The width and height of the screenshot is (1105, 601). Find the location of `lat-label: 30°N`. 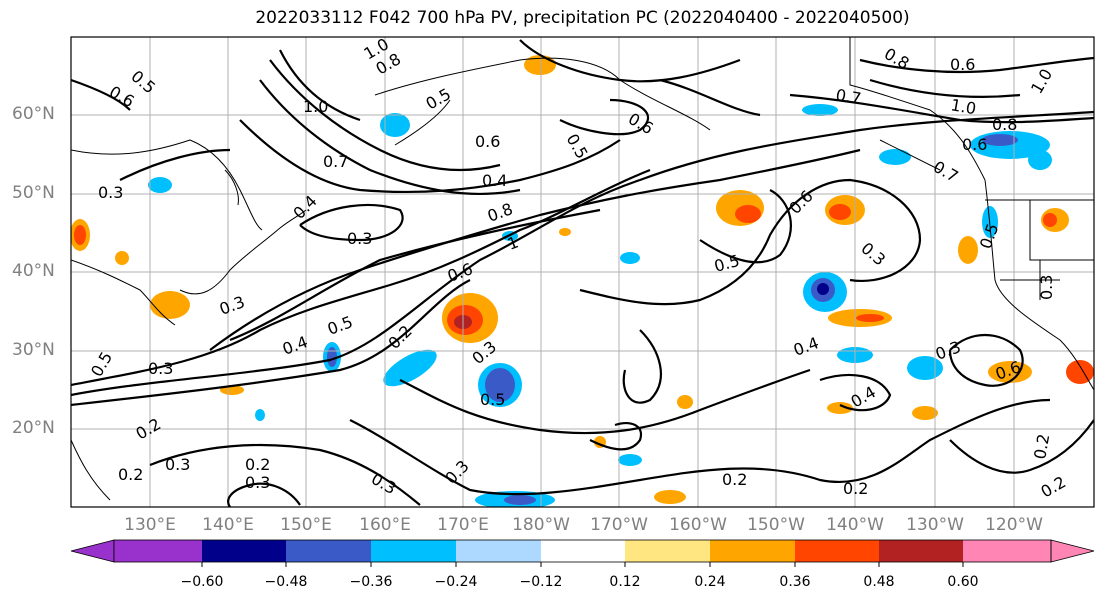

lat-label: 30°N is located at coordinates (33, 350).